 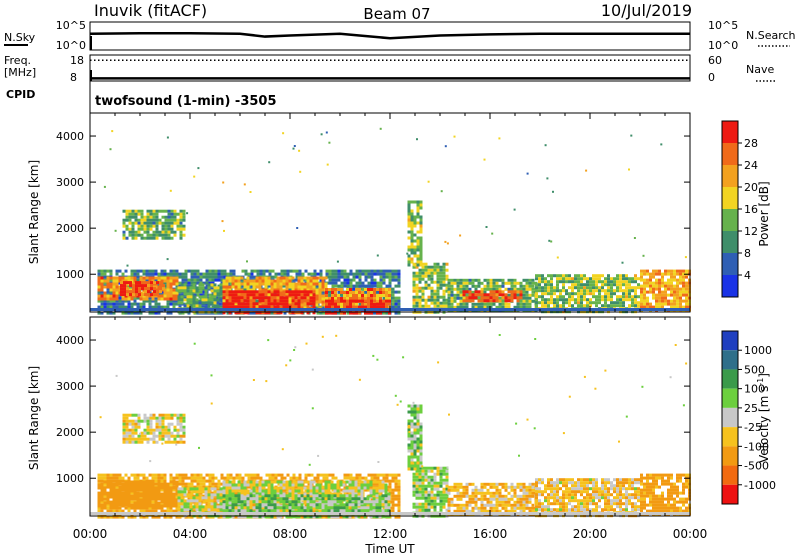 What do you see at coordinates (763, 418) in the screenshot?
I see `velocity-cbar-label: Velocity [m s-1]` at bounding box center [763, 418].